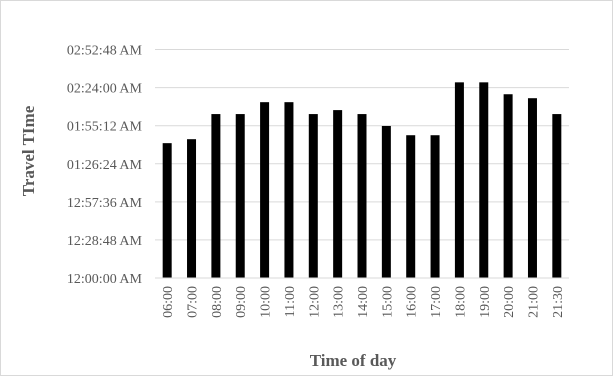 The image size is (613, 377). I want to click on y-tick-label: 02:24:00 AM, so click(105, 89).